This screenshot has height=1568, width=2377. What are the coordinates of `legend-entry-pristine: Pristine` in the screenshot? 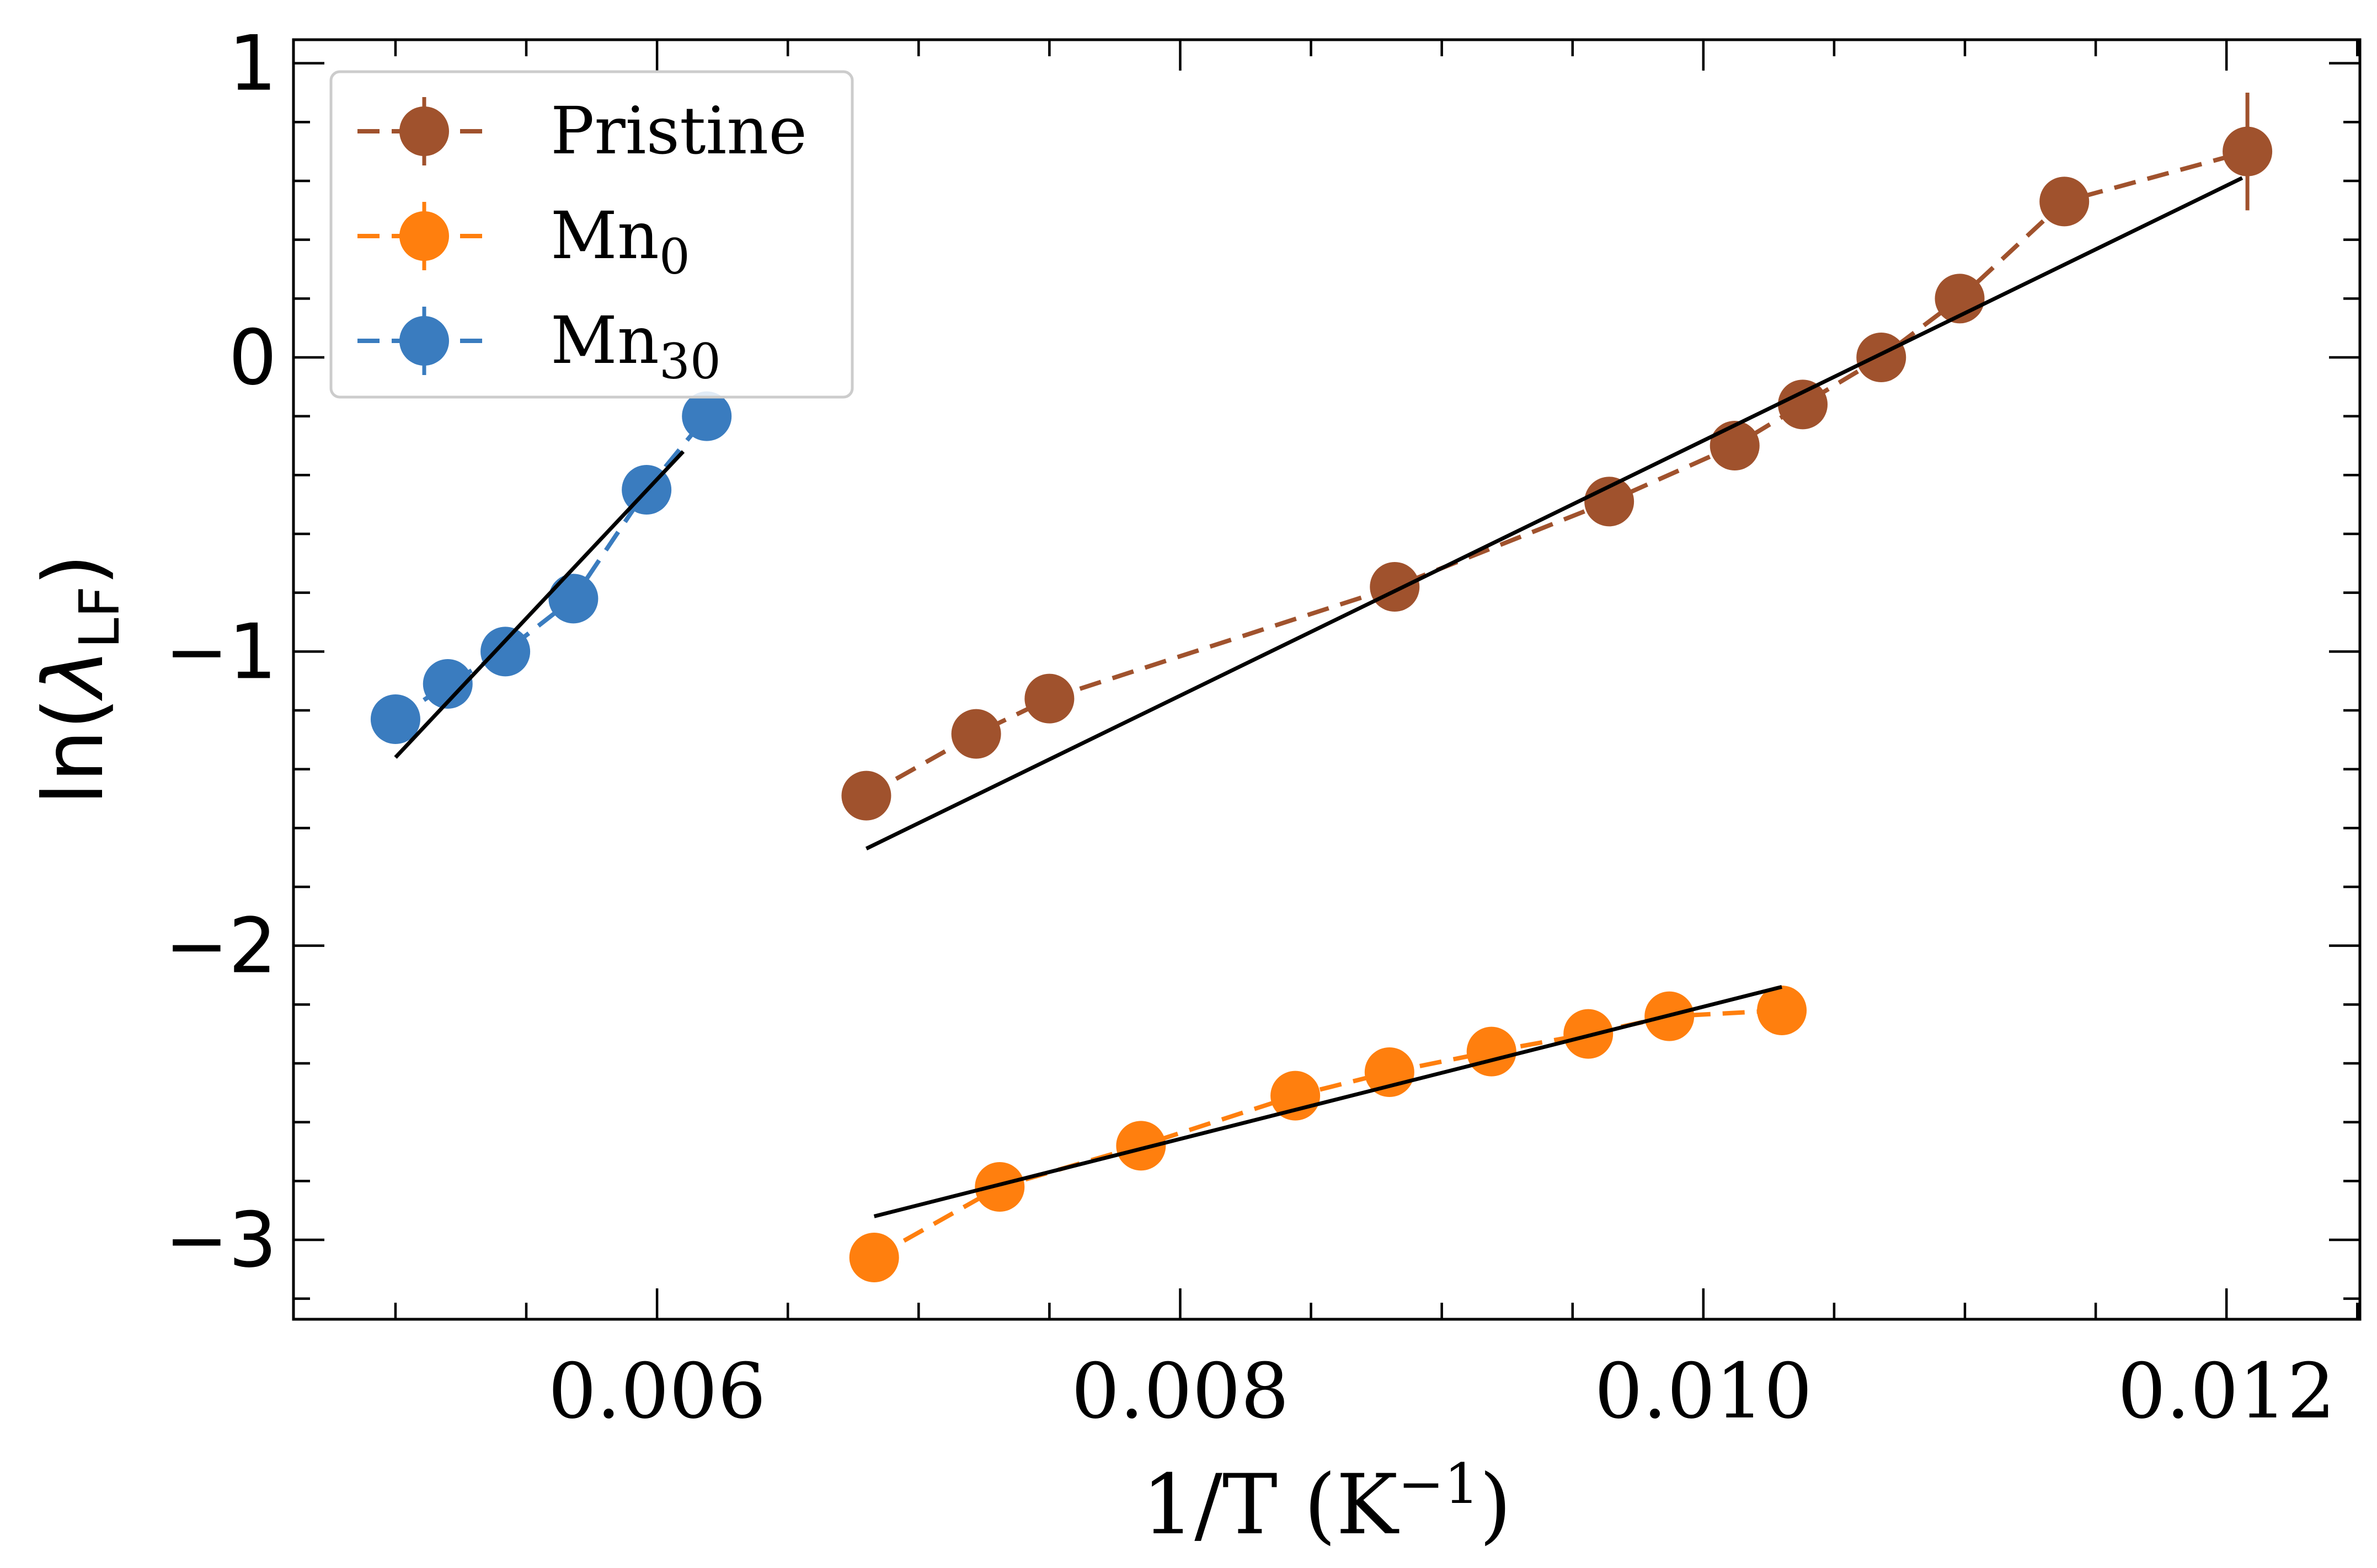 It's located at (582, 131).